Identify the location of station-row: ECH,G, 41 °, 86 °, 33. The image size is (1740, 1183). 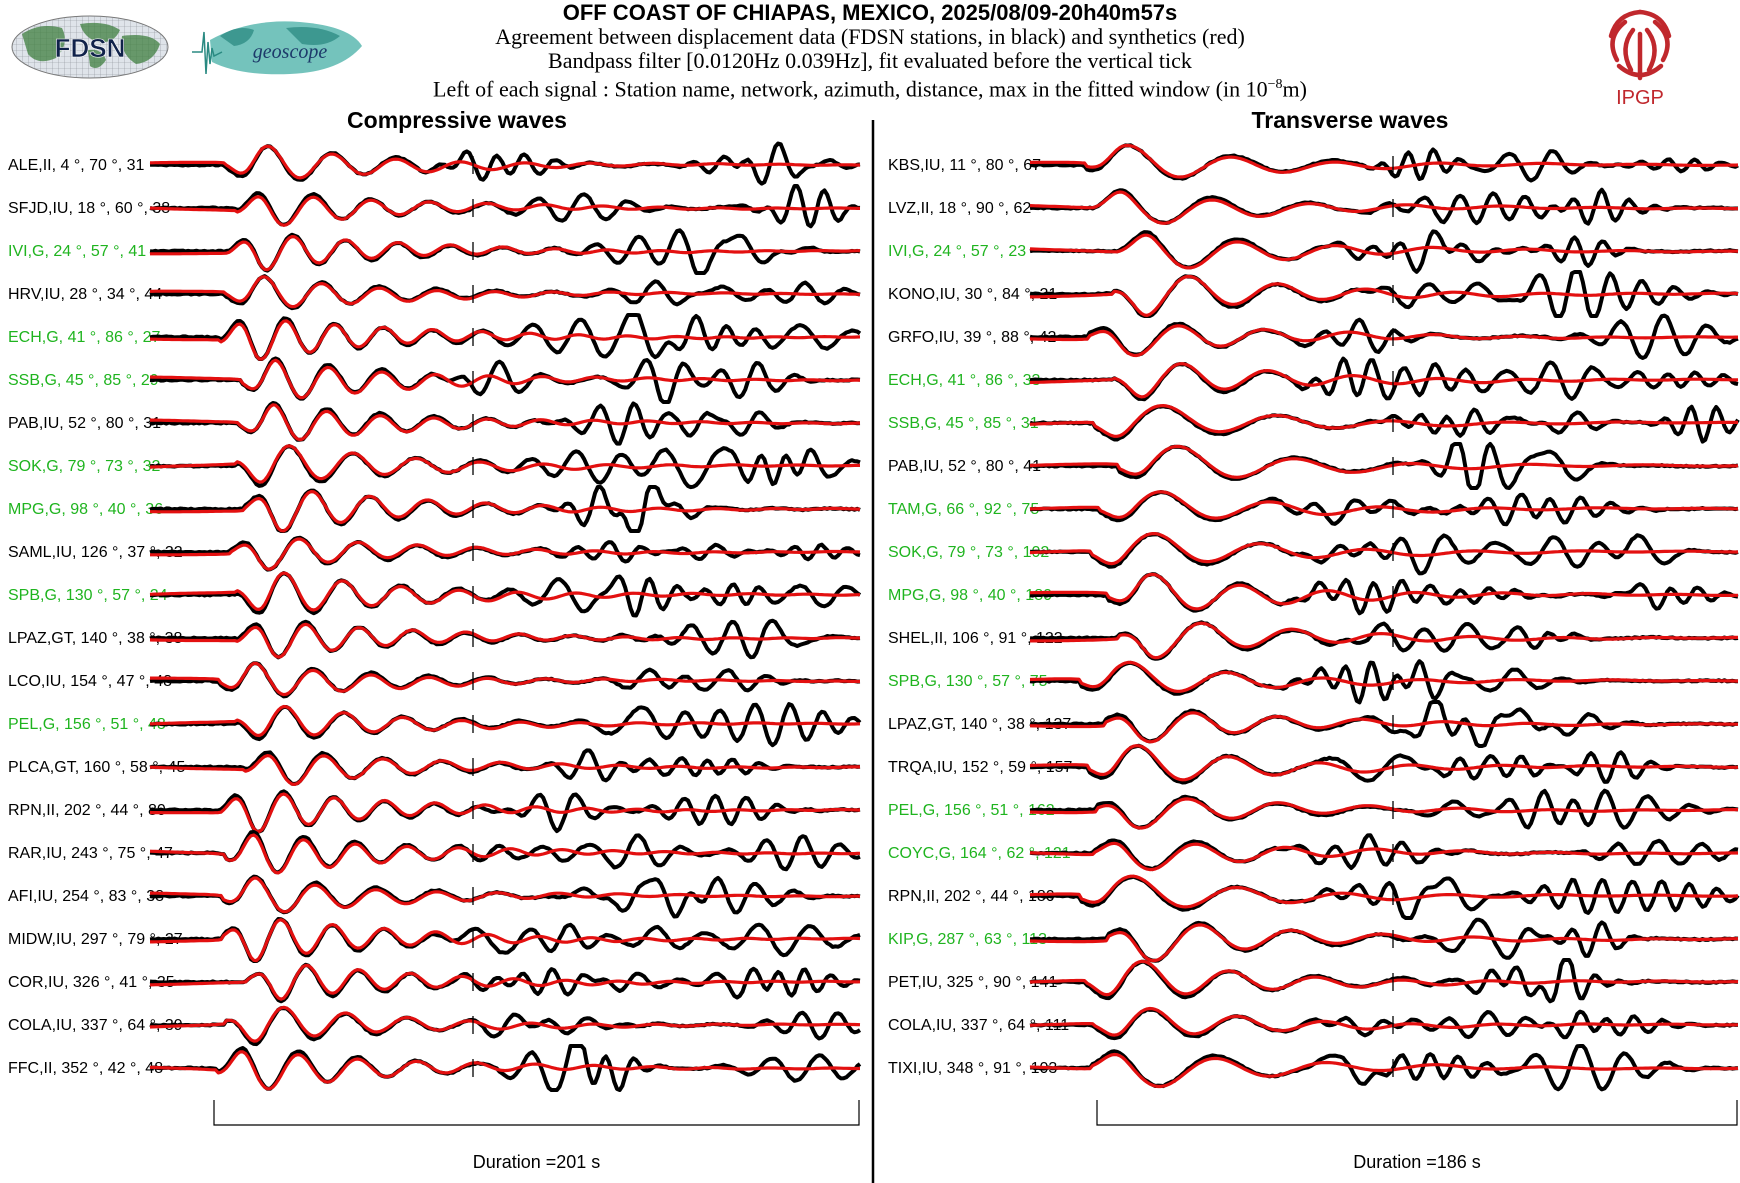
(1313, 379).